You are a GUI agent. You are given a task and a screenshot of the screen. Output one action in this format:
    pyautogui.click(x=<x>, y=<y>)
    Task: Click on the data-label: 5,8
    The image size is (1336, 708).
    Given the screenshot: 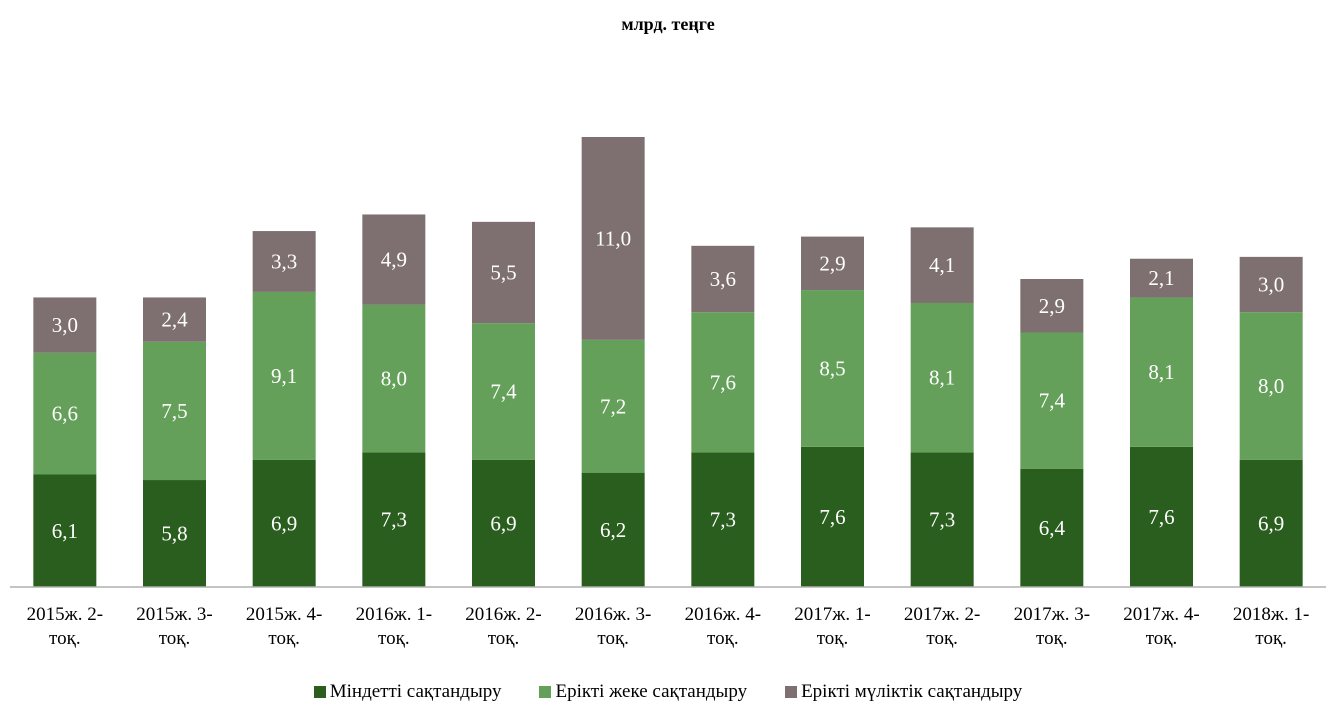 What is the action you would take?
    pyautogui.click(x=174, y=534)
    